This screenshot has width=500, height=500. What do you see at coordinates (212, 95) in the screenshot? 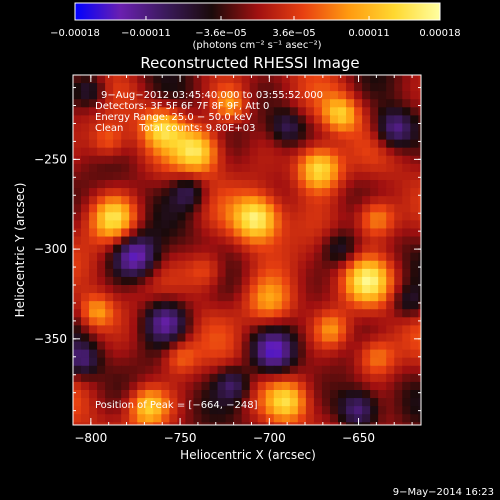
I see `annotation-line: 9−Aug−2012 03:45:40.000 to 03:55:52.000` at bounding box center [212, 95].